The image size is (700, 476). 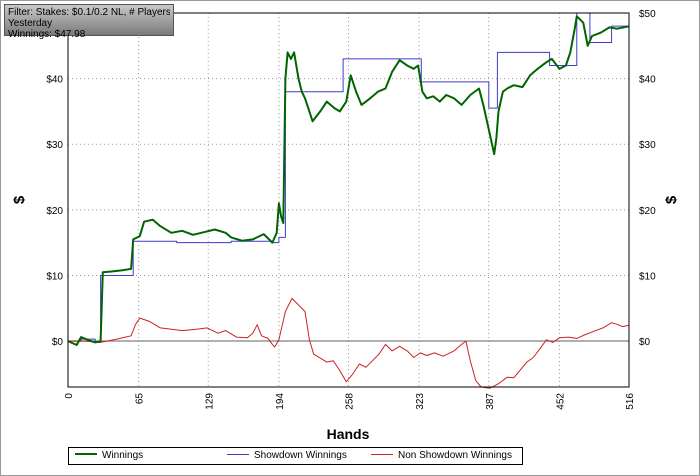 What do you see at coordinates (647, 276) in the screenshot?
I see `y-tick-label-right: $10` at bounding box center [647, 276].